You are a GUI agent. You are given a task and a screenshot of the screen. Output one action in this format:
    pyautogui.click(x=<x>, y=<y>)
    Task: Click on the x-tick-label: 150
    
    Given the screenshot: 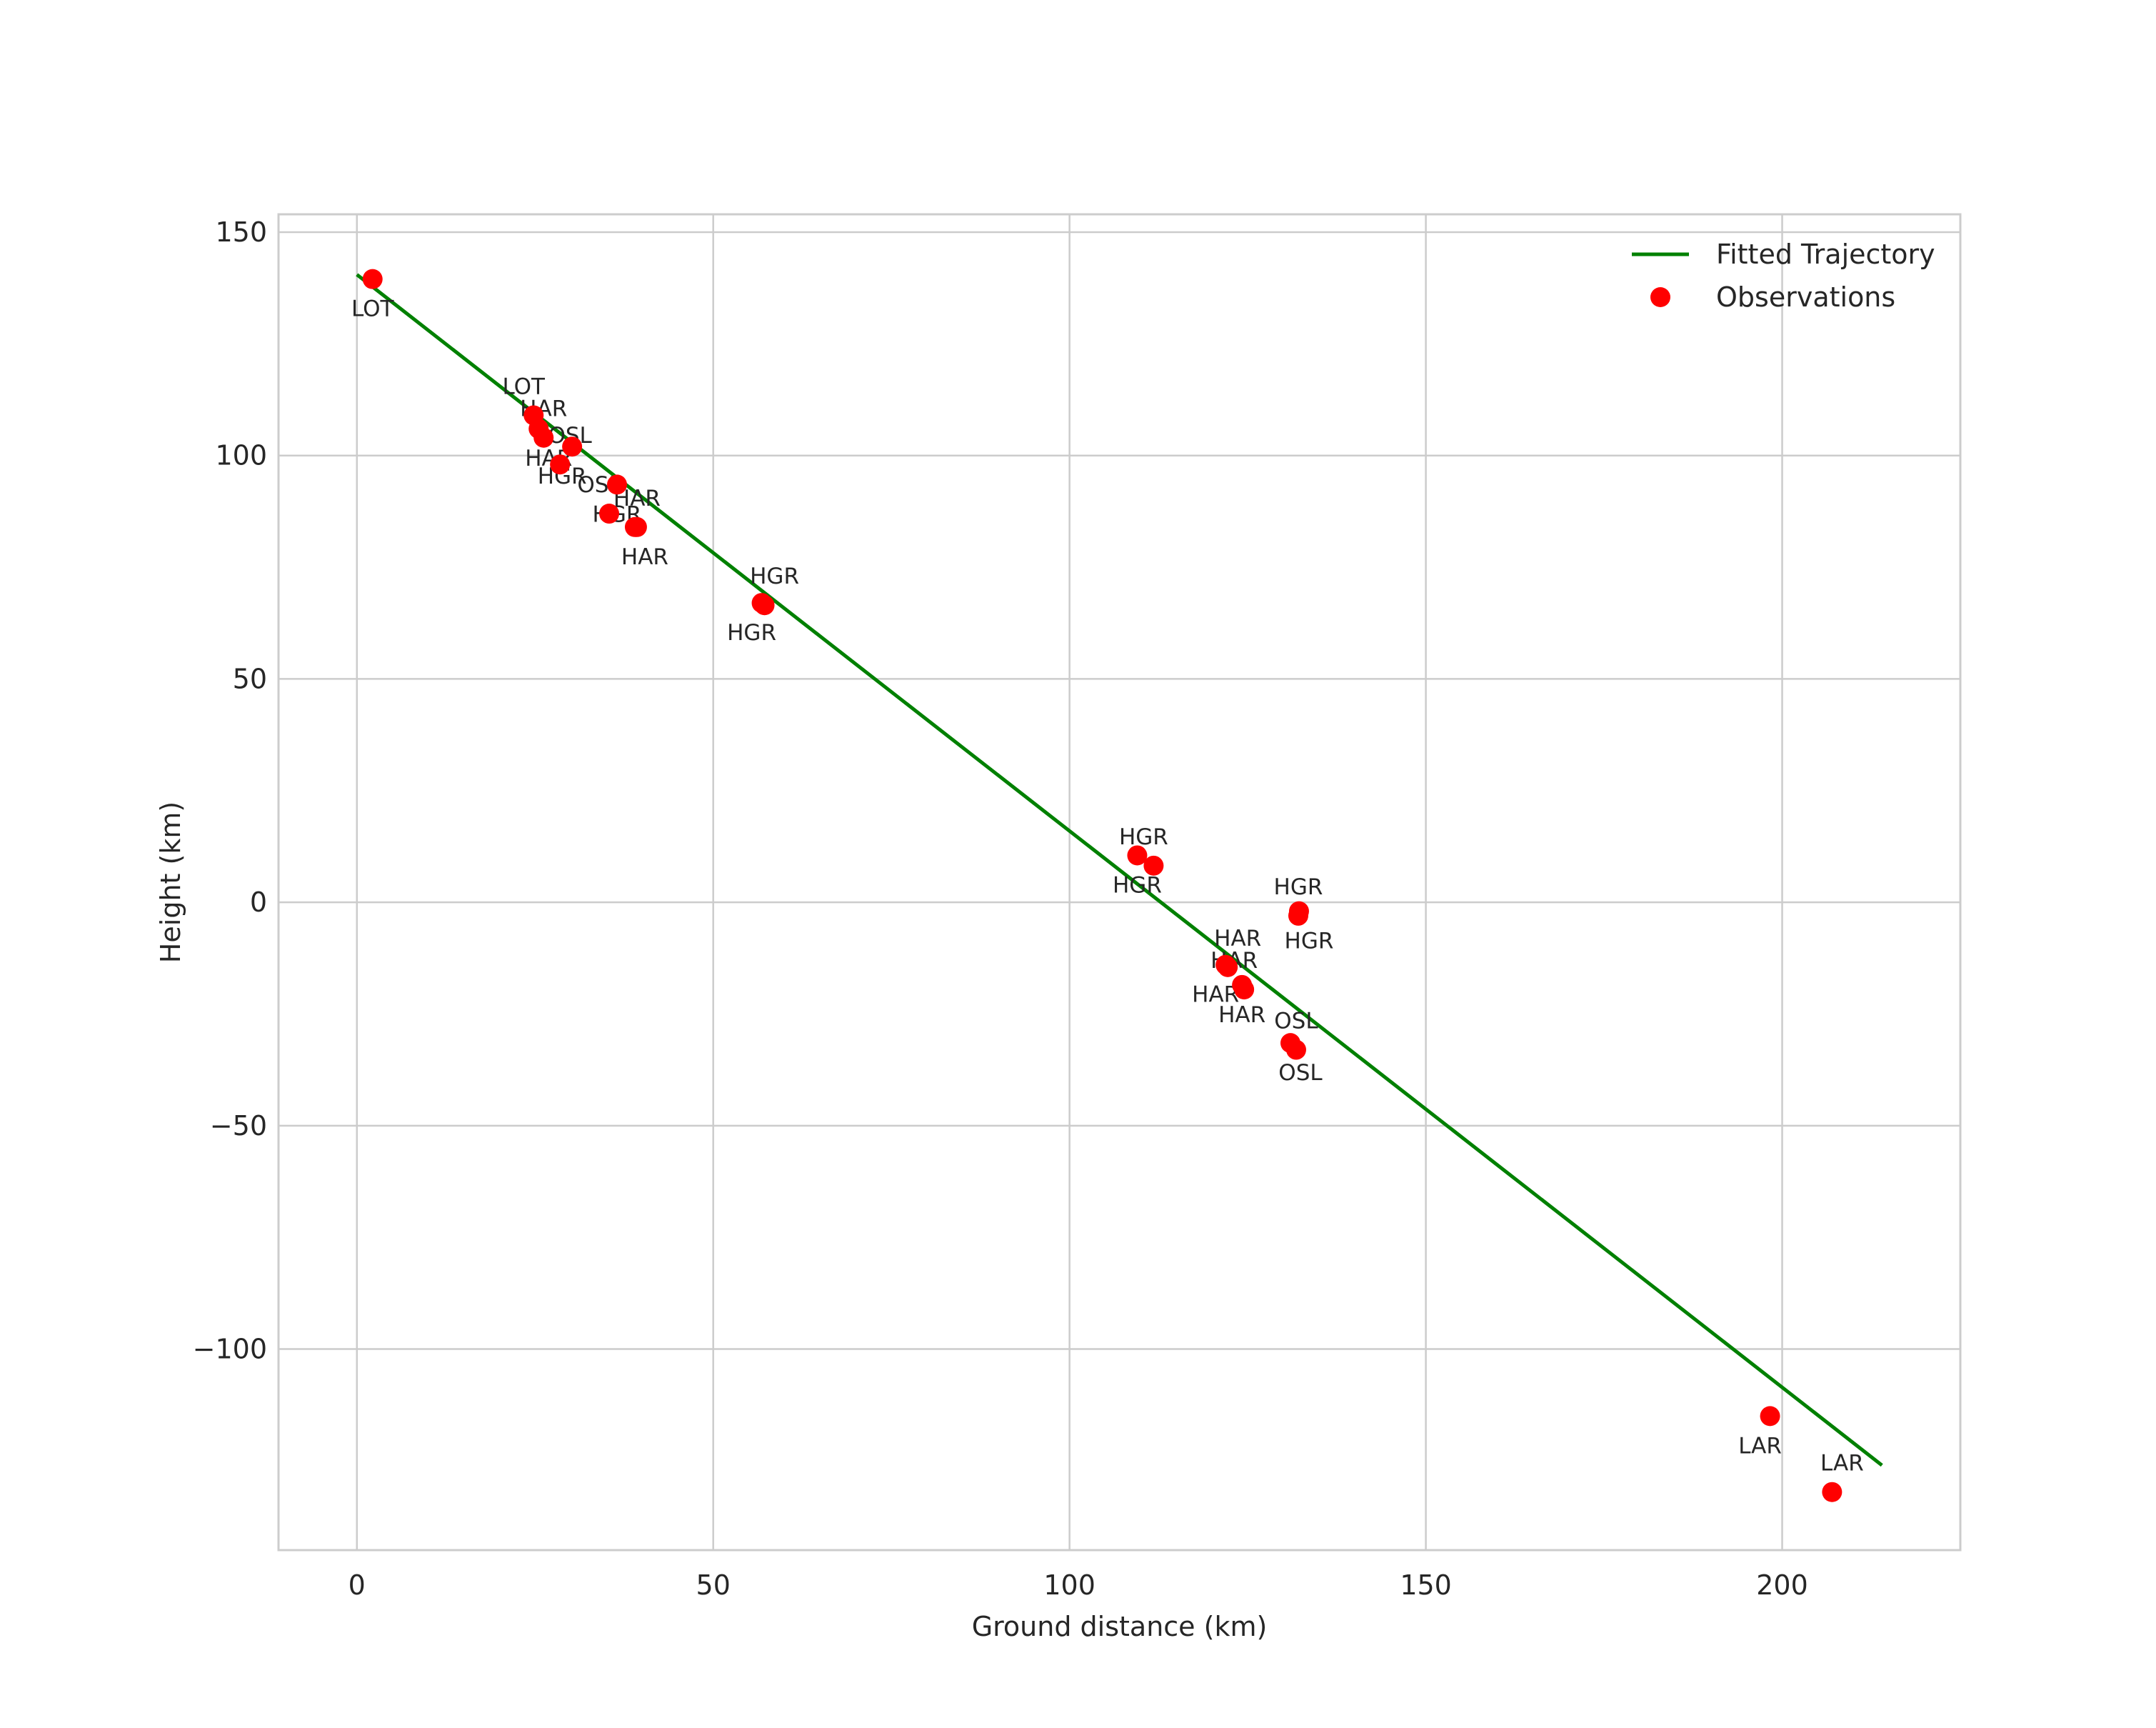 What is the action you would take?
    pyautogui.click(x=1426, y=1585)
    